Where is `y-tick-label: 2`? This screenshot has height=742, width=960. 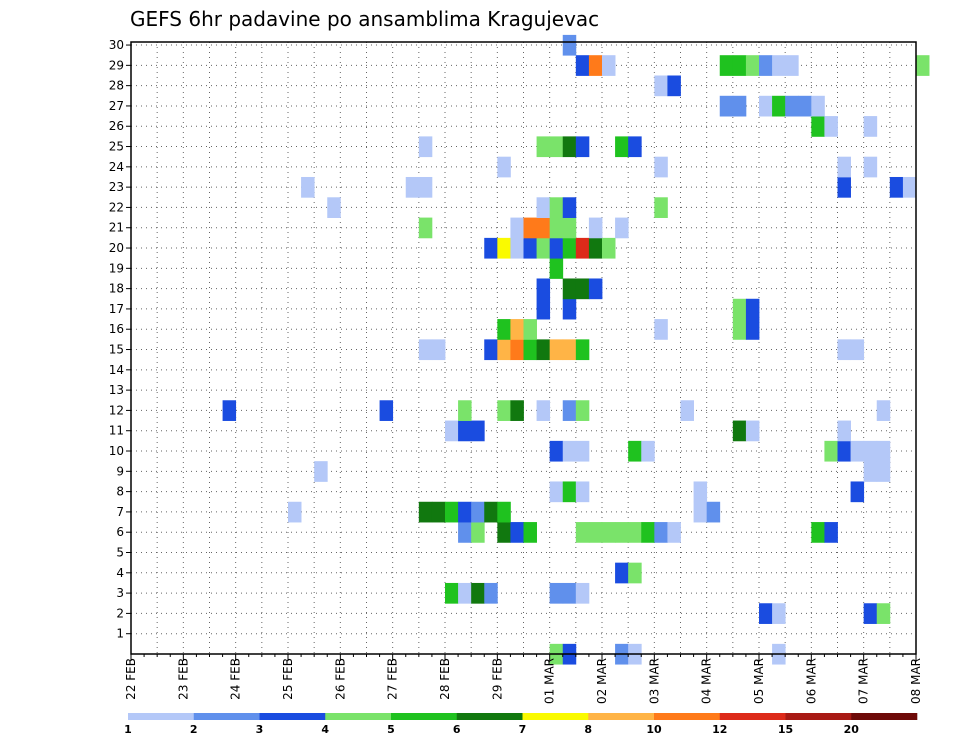
y-tick-label: 2 is located at coordinates (120, 613).